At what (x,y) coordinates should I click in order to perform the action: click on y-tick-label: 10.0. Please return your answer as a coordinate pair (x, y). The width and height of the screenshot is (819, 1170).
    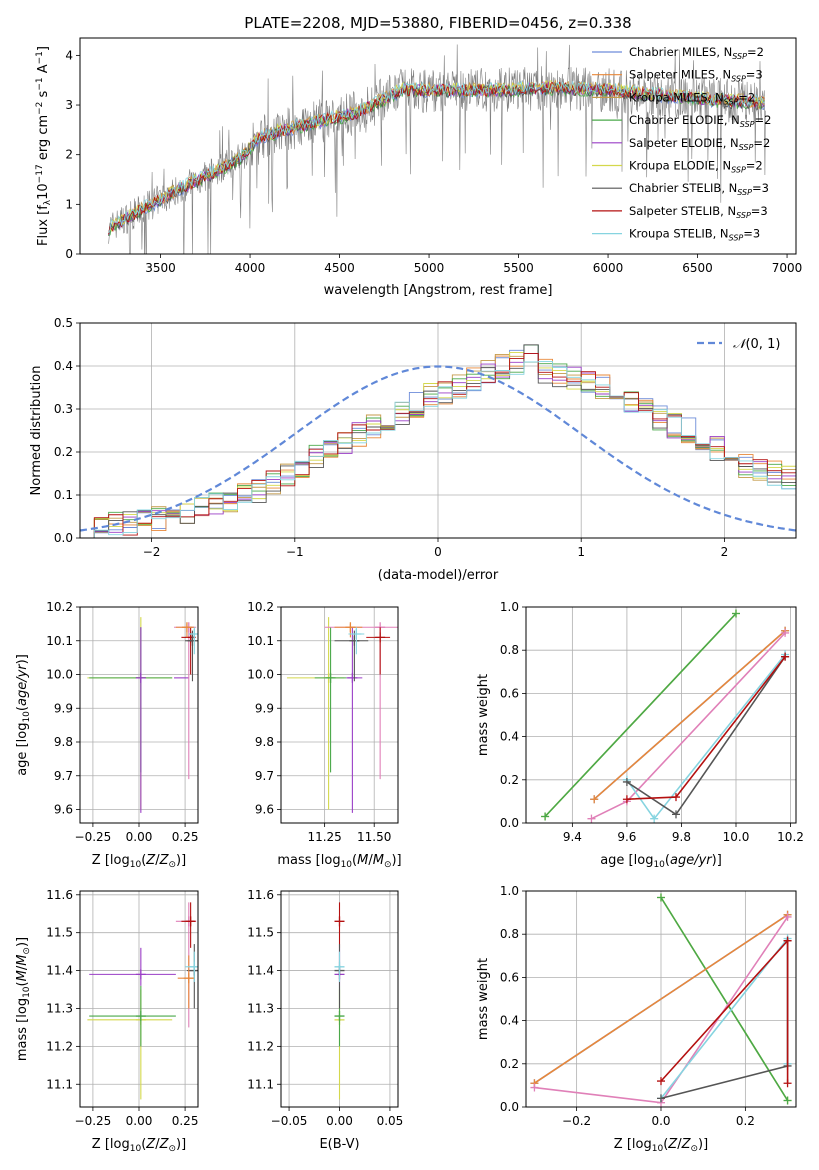
    Looking at the image, I should click on (260, 675).